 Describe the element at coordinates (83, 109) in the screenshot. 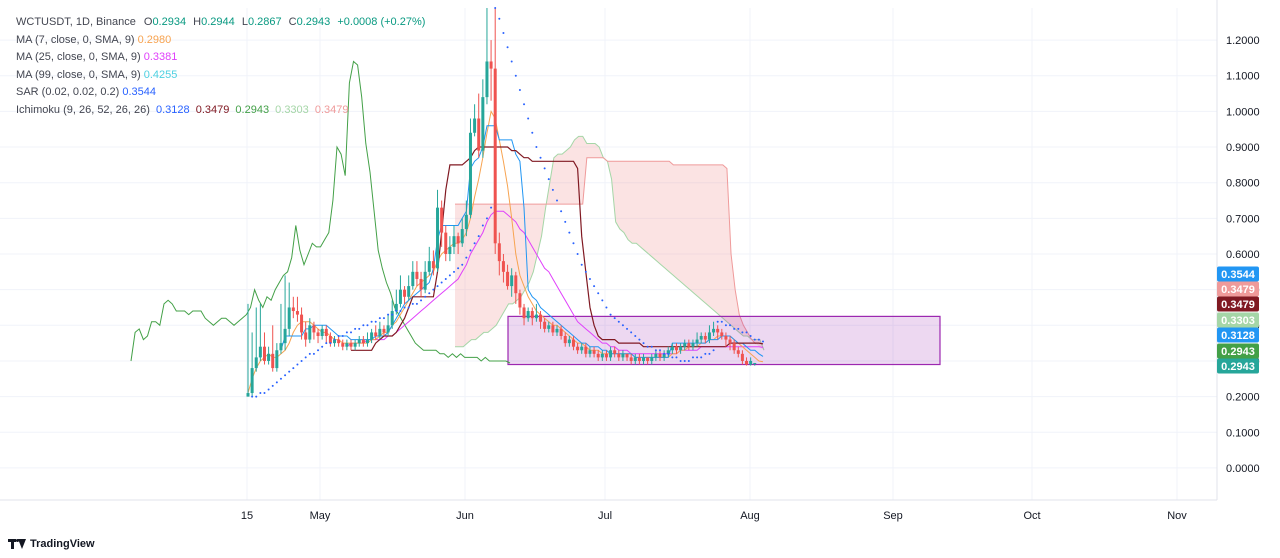

I see `ichimoku-label: Ichimoku (9, 26, 52, 26, 26)` at that location.